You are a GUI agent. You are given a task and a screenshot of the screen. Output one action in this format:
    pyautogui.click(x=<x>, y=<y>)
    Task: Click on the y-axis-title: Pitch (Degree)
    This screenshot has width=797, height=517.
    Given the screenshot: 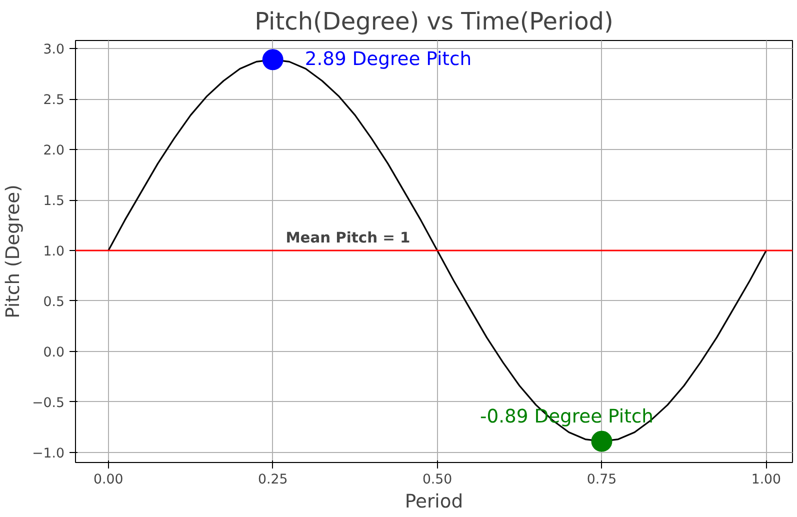 What is the action you would take?
    pyautogui.click(x=13, y=251)
    